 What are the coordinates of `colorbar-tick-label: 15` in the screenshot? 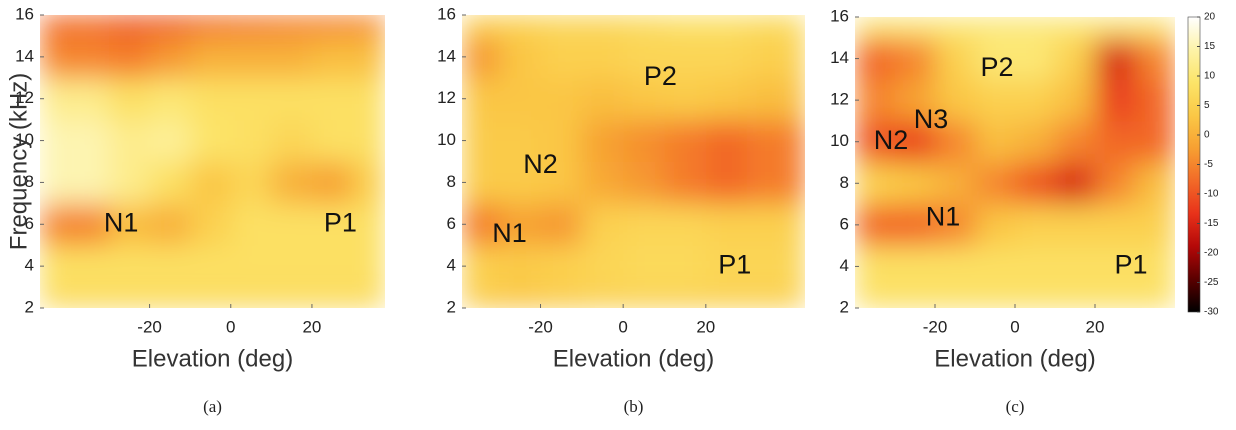 It's located at (1210, 46).